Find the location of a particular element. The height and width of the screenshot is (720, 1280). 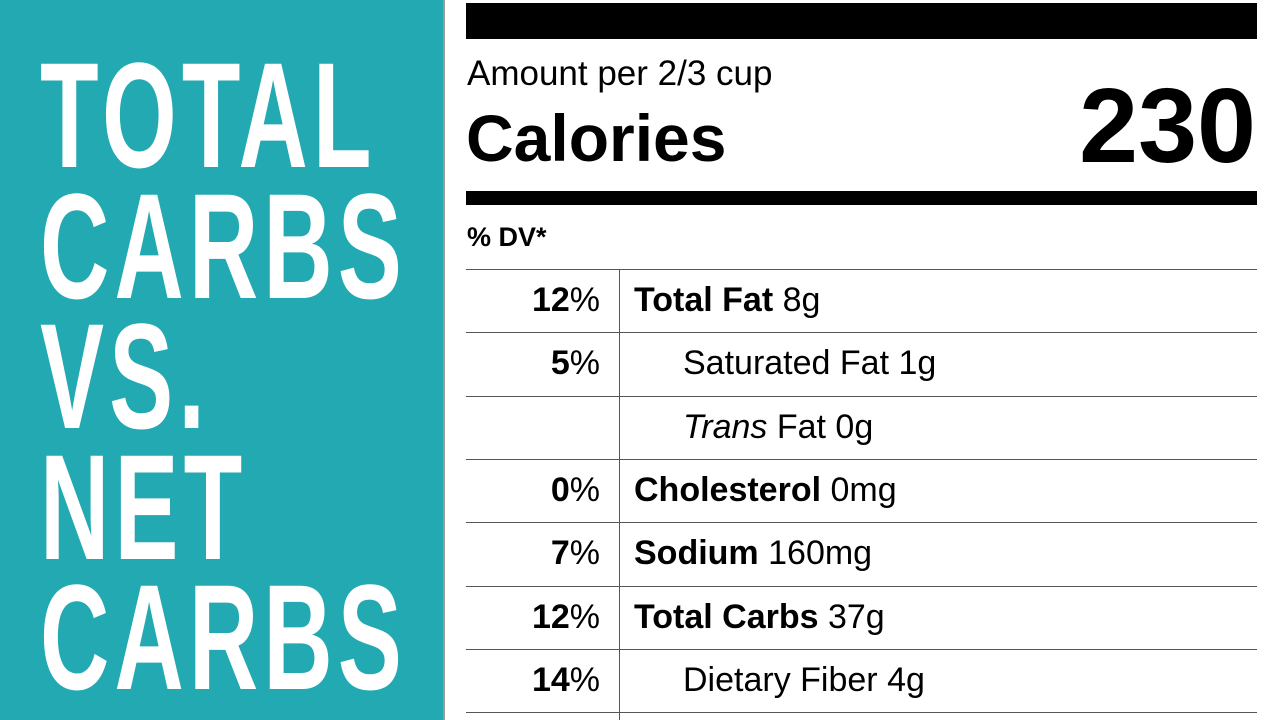

nutrient: Dietary Fiber 4g is located at coordinates (804, 680).